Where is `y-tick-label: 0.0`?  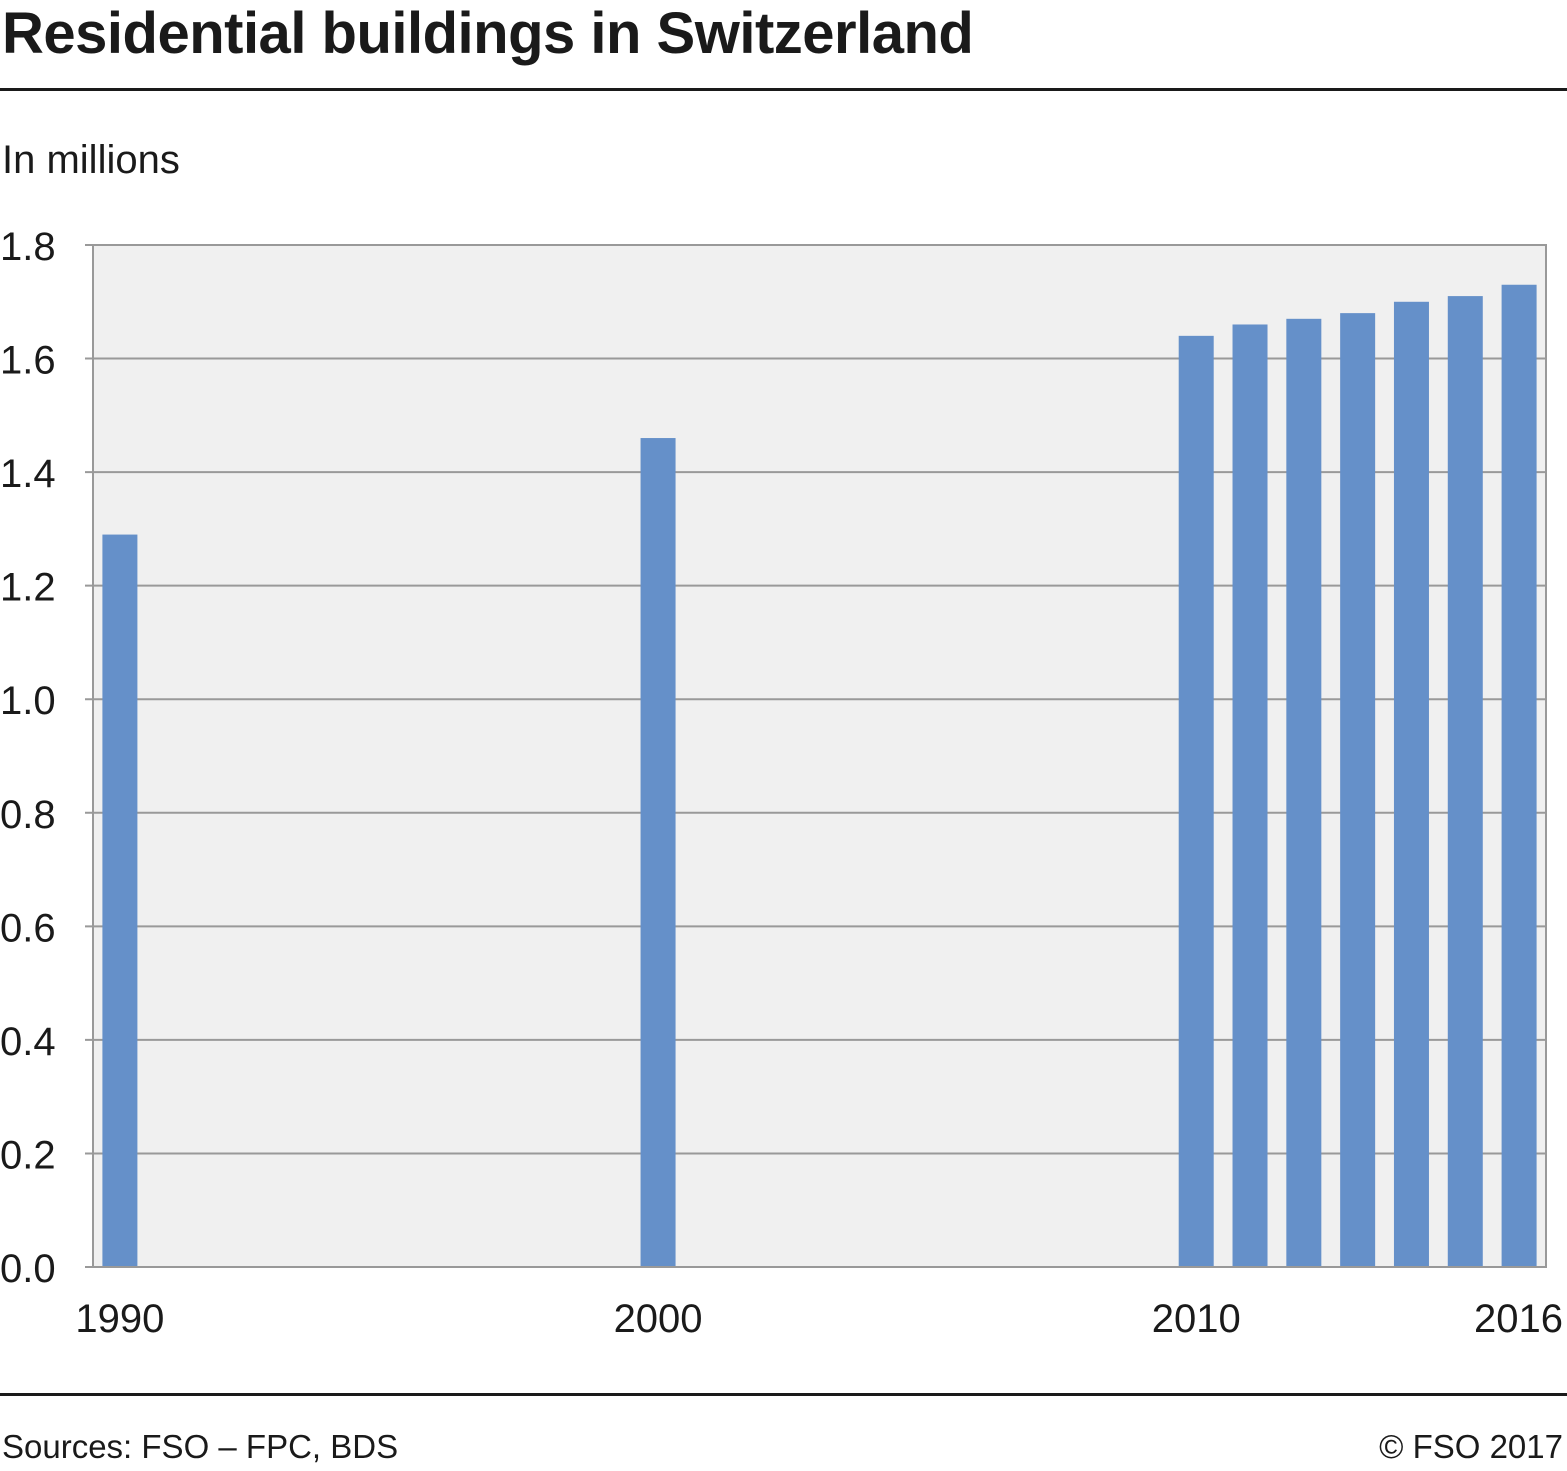 y-tick-label: 0.0 is located at coordinates (28, 1269).